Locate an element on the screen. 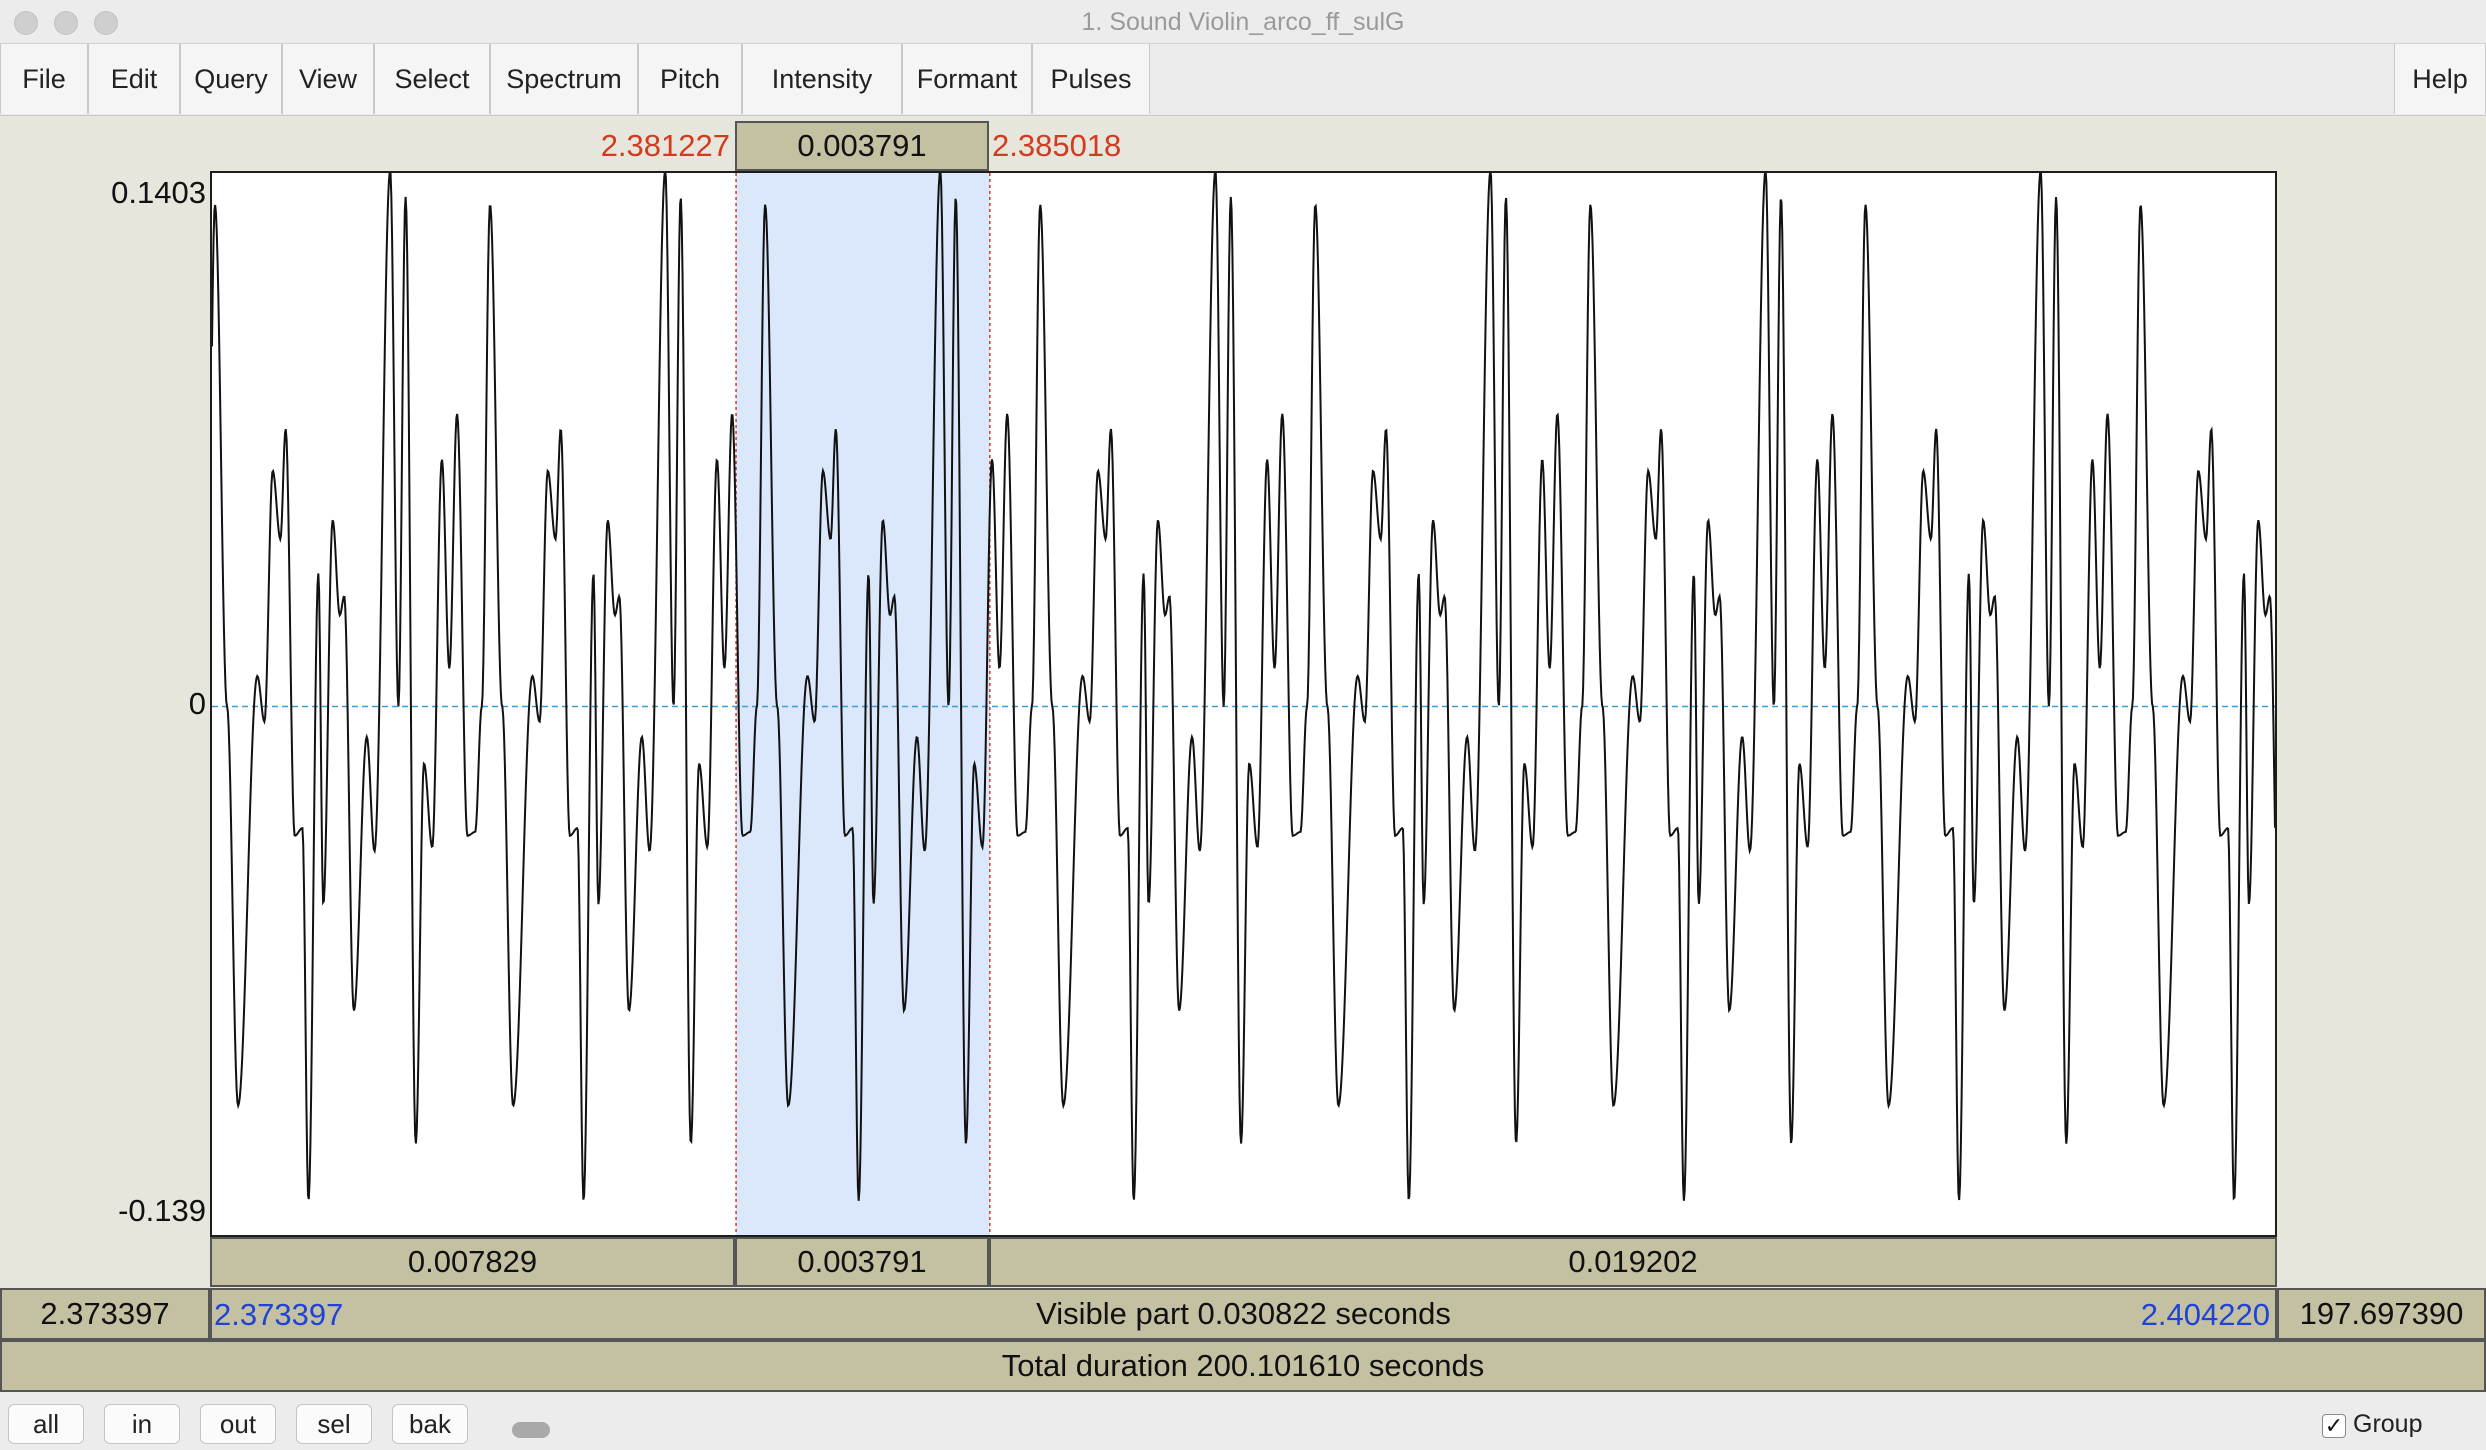 This screenshot has width=2486, height=1450. menu-formant: Formant is located at coordinates (967, 79).